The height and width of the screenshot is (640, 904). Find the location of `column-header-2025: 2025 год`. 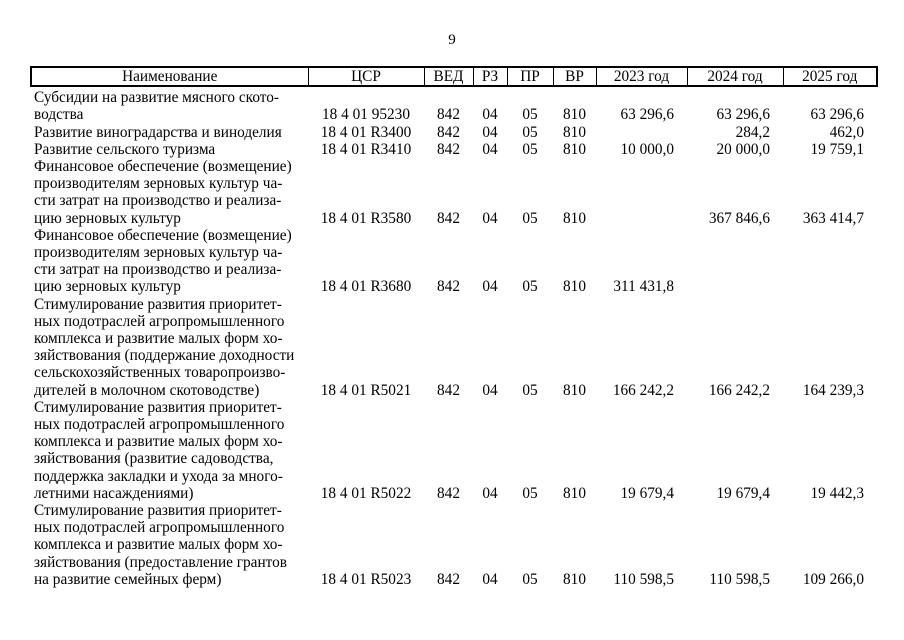

column-header-2025: 2025 год is located at coordinates (830, 76).